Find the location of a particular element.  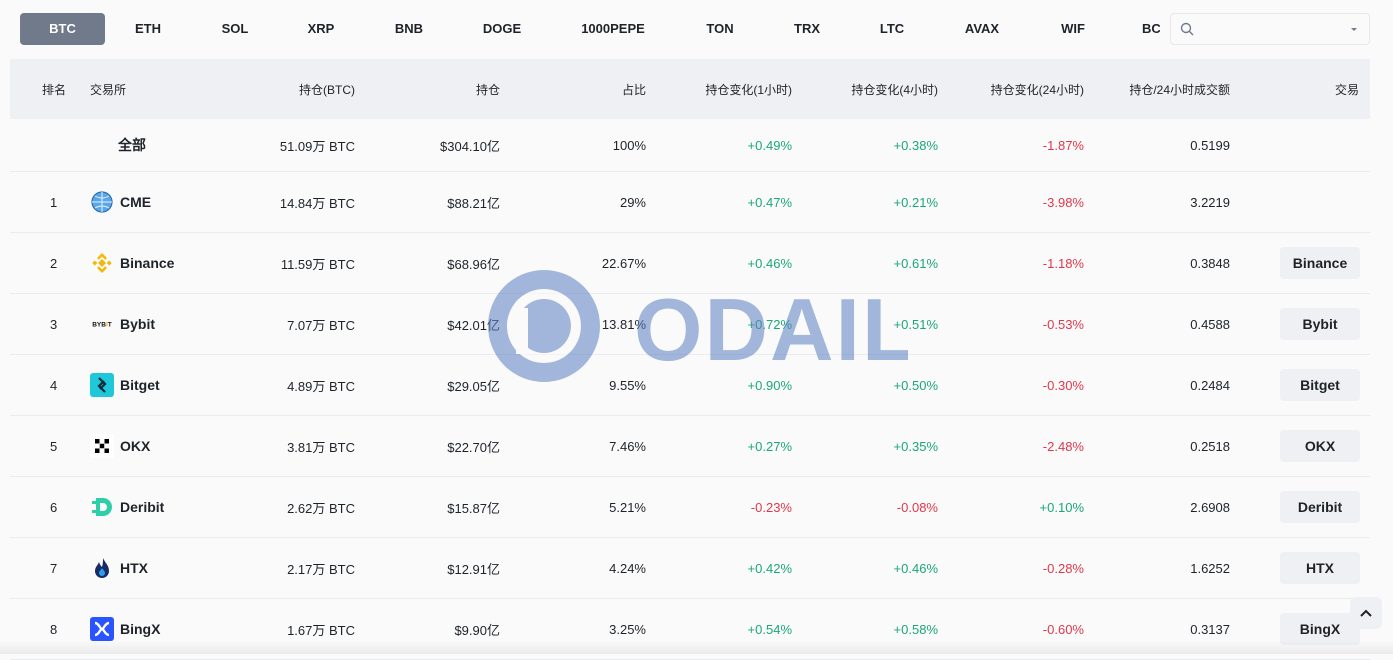

row-rank: 5 is located at coordinates (54, 446).